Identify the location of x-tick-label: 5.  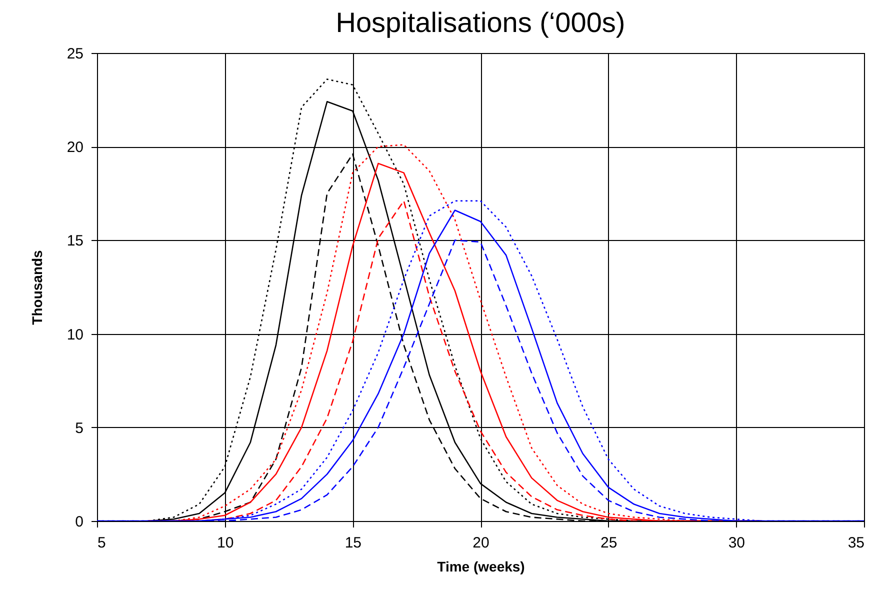
(102, 543).